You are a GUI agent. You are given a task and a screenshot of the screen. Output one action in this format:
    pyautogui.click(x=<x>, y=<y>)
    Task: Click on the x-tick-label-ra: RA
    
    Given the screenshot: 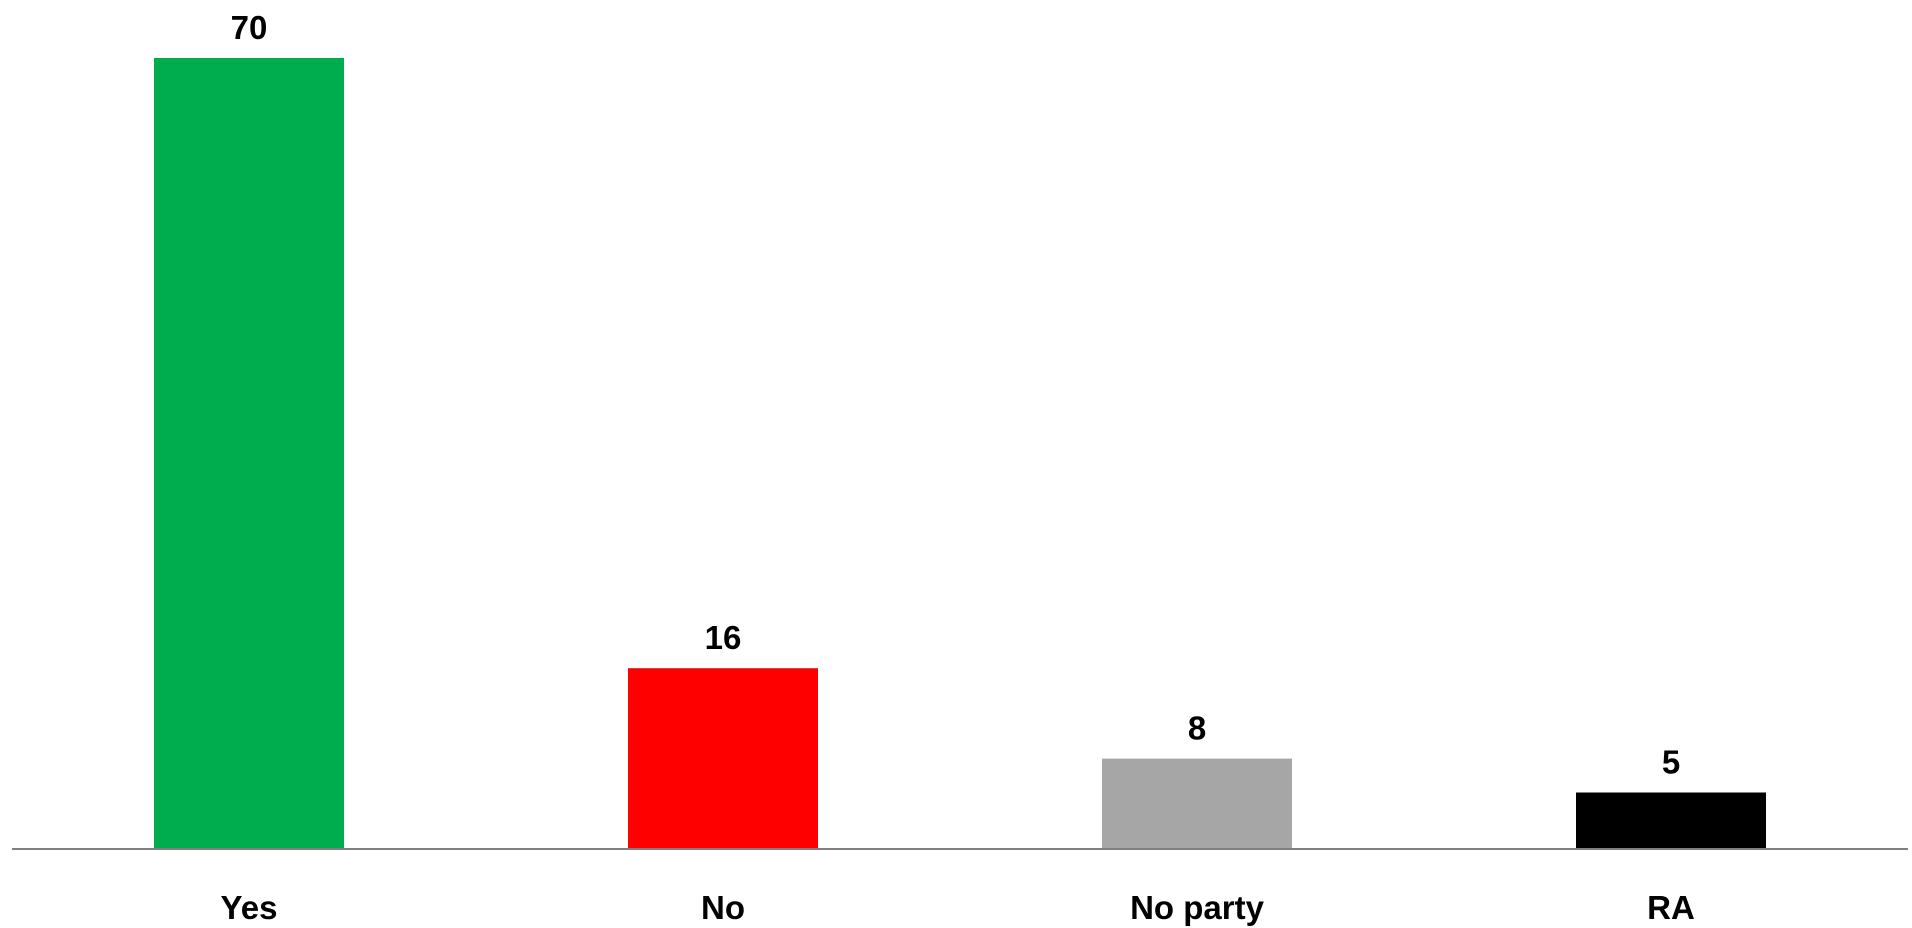 What is the action you would take?
    pyautogui.click(x=1671, y=907)
    